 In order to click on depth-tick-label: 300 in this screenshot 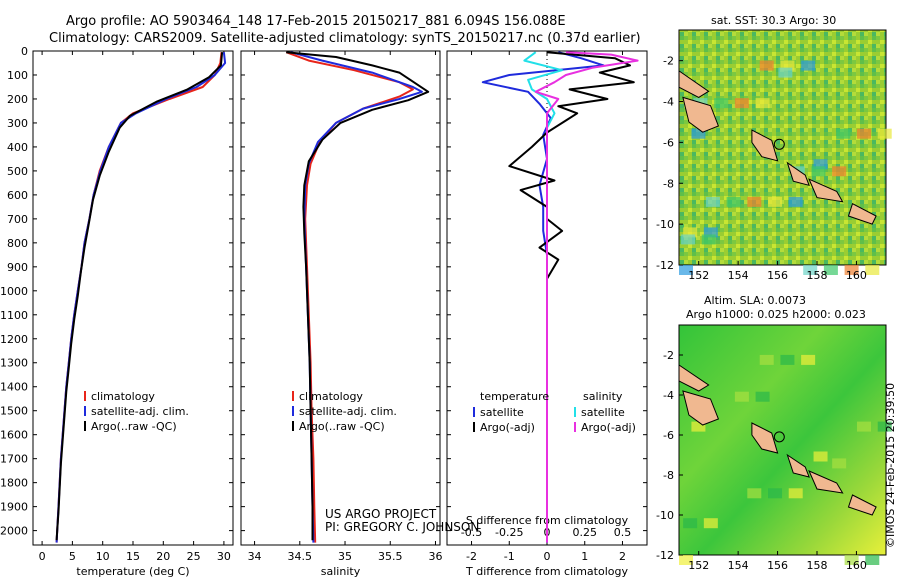, I will do `click(17, 123)`.